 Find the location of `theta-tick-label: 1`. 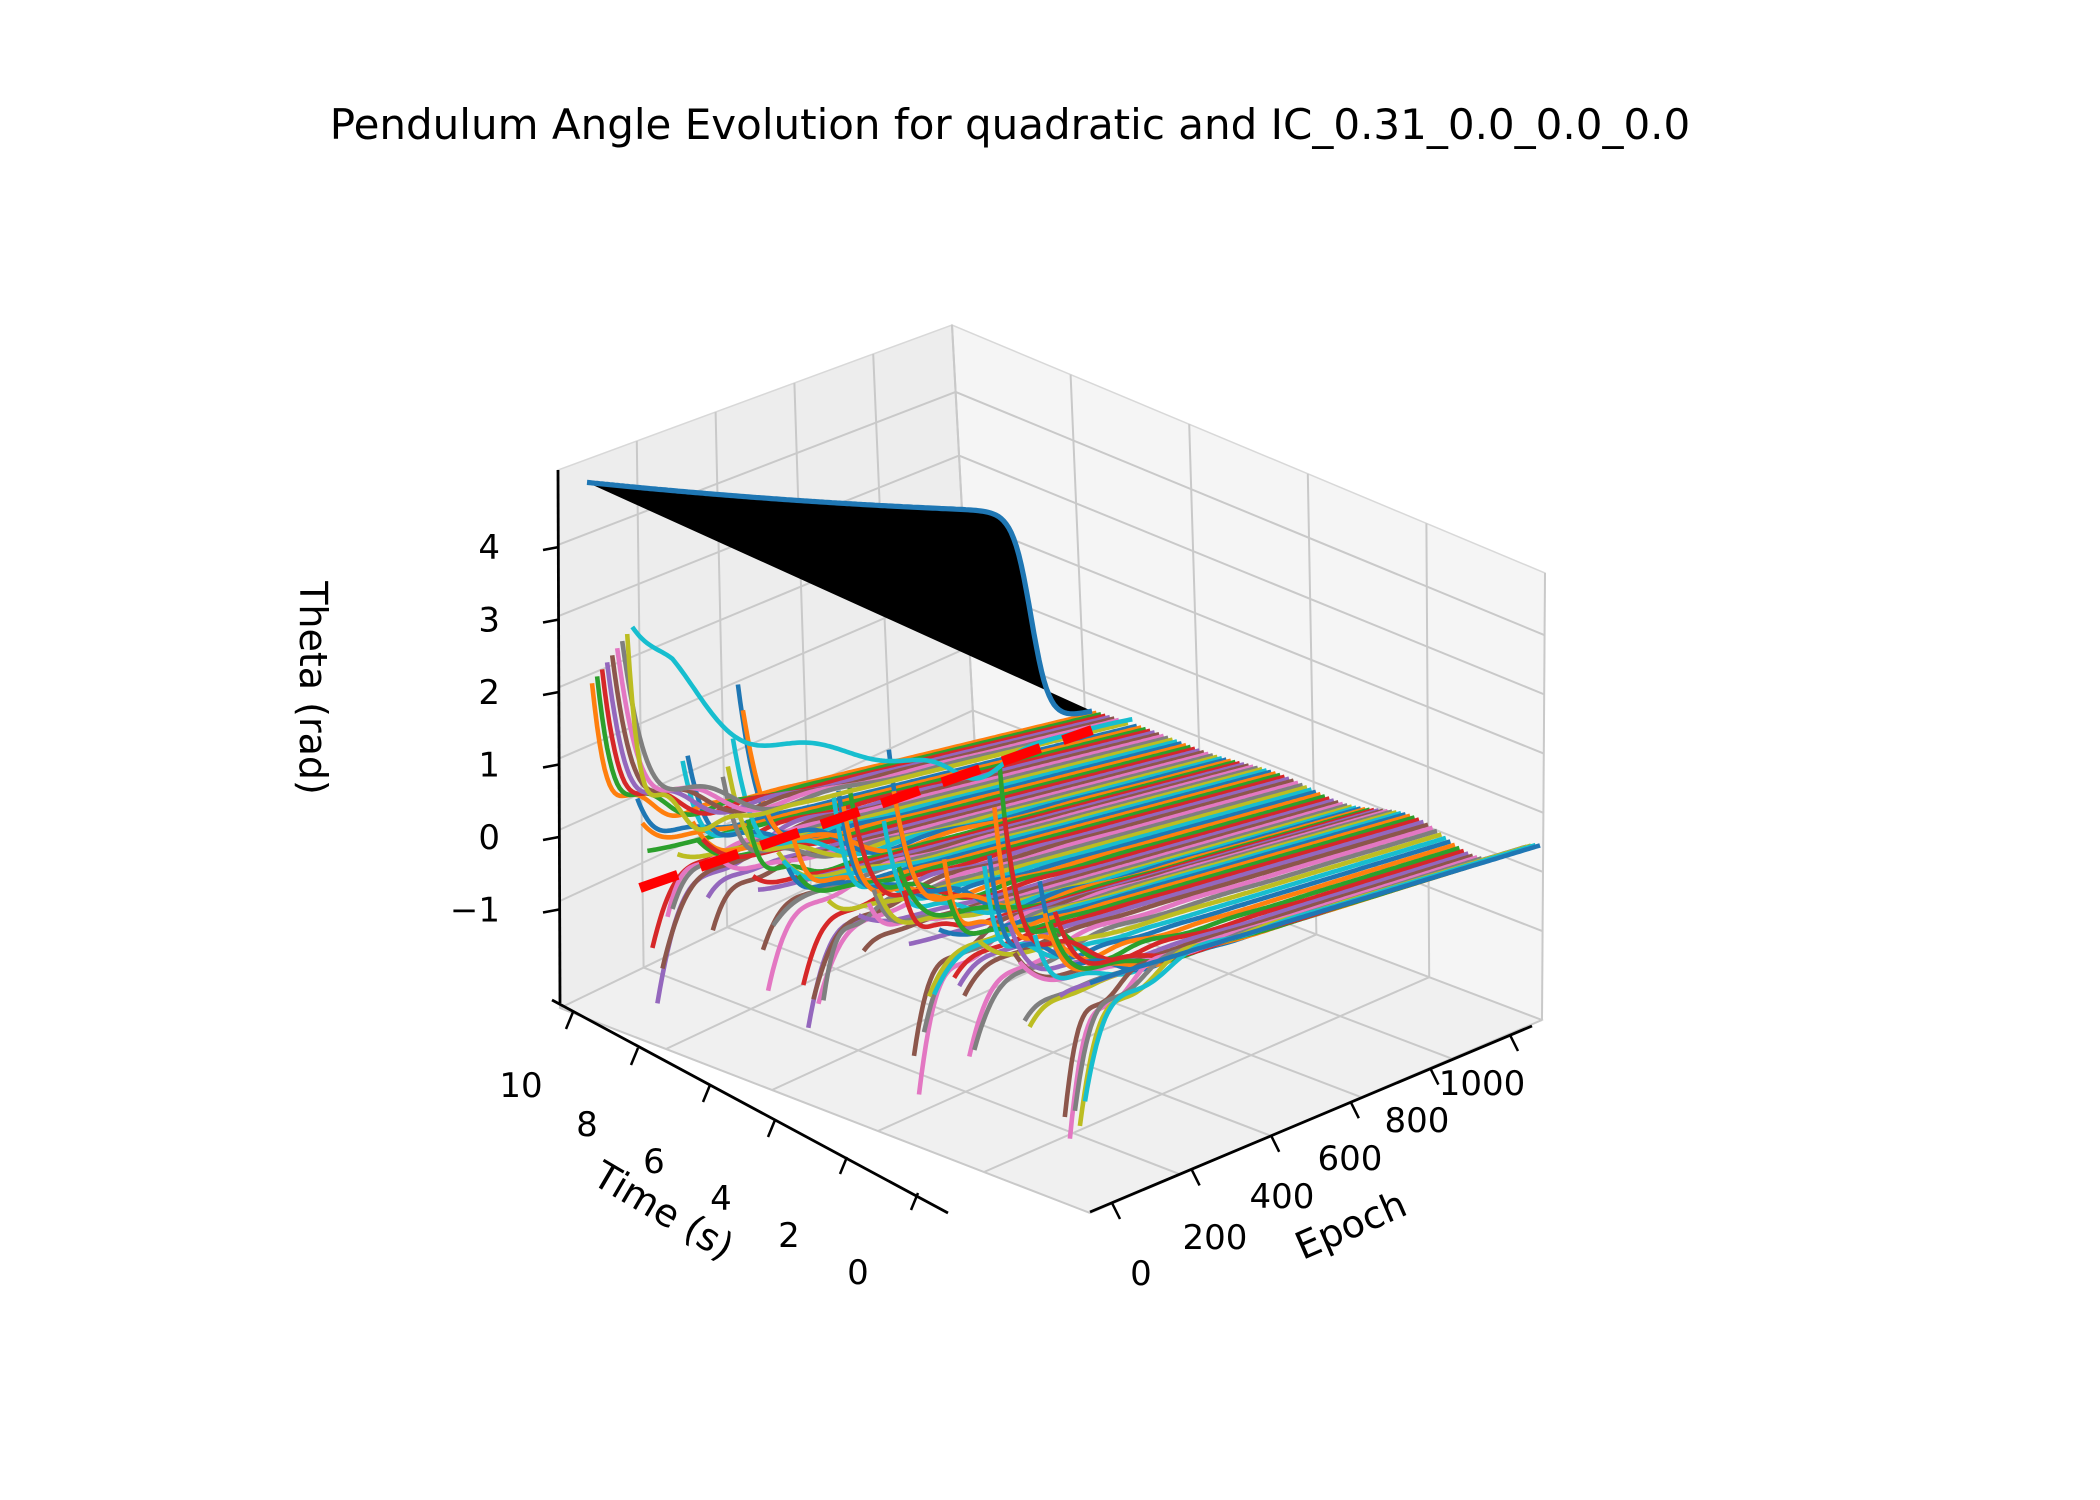

theta-tick-label: 1 is located at coordinates (489, 766).